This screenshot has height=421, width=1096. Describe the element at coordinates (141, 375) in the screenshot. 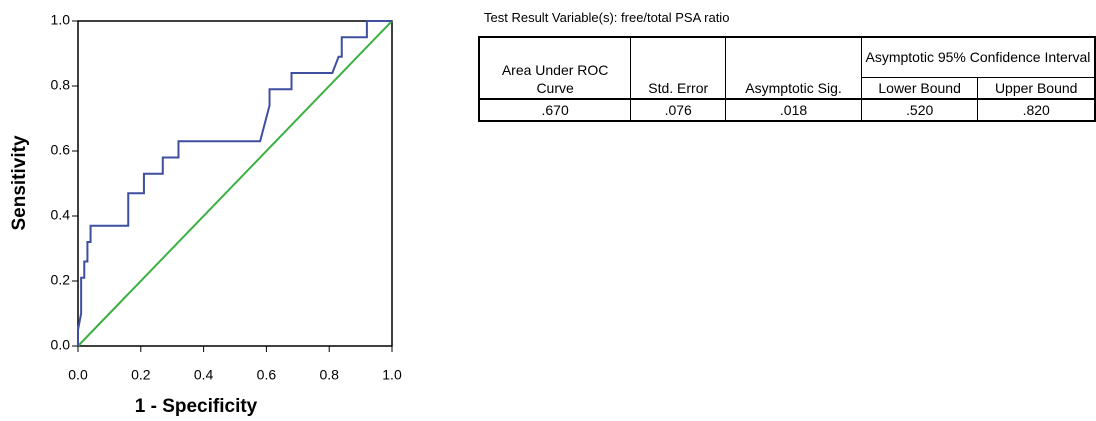

I see `x-tick-label: 0.2` at that location.